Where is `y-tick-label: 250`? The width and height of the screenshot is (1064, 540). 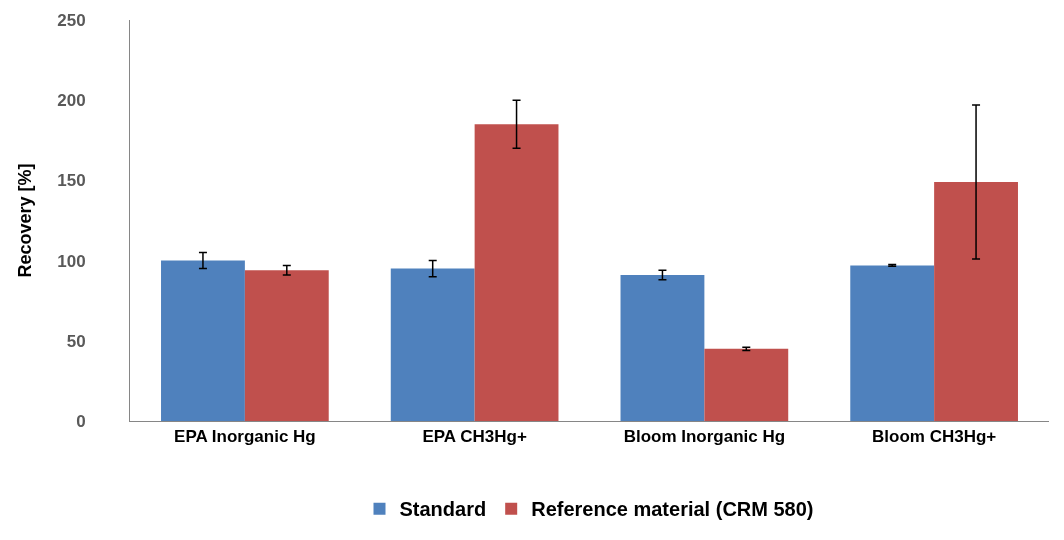
y-tick-label: 250 is located at coordinates (71, 20).